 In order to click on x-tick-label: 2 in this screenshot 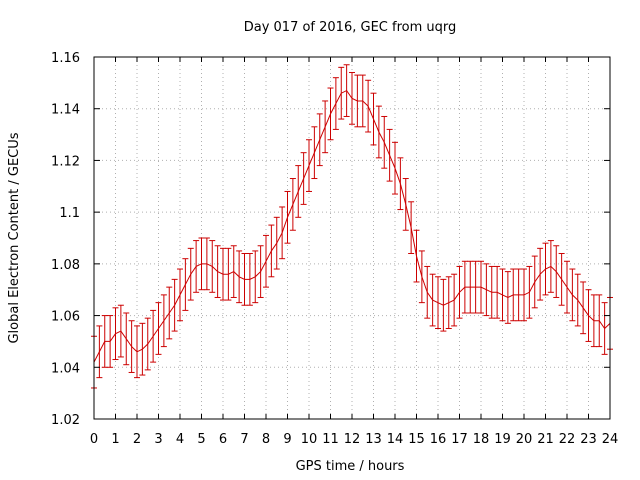, I will do `click(137, 439)`.